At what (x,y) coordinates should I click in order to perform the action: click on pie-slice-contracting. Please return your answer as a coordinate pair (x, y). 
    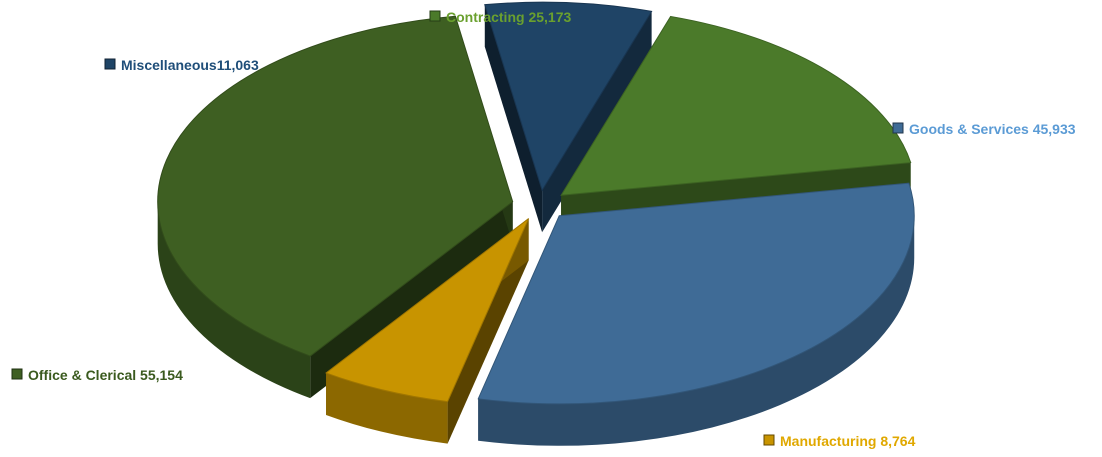
    Looking at the image, I should click on (736, 105).